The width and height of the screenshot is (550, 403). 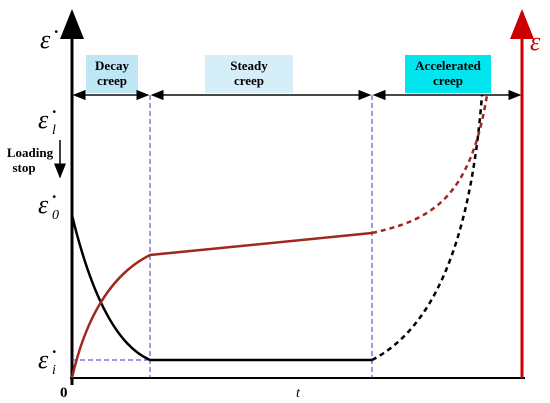 I want to click on x-axis-label: t, so click(x=298, y=393).